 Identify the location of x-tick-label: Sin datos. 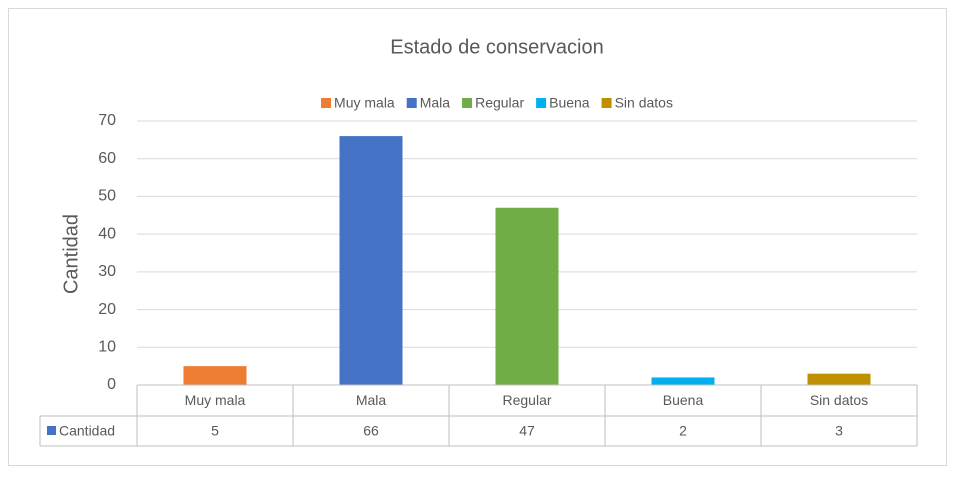
(839, 400).